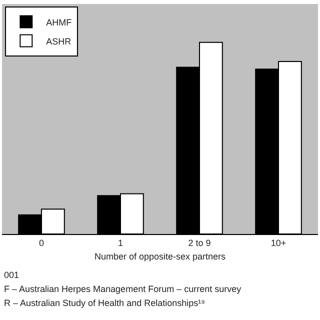 The image size is (320, 320). Describe the element at coordinates (59, 41) in the screenshot. I see `legend-label: ASHR` at that location.